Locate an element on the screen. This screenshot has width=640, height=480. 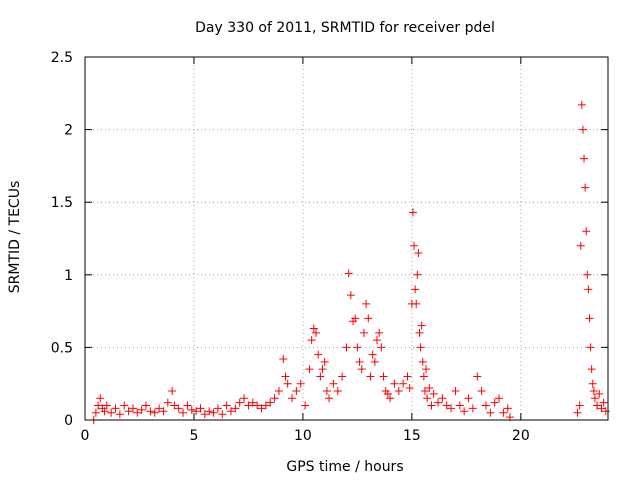
x-axis-label: GPS time / hours is located at coordinates (344, 467).